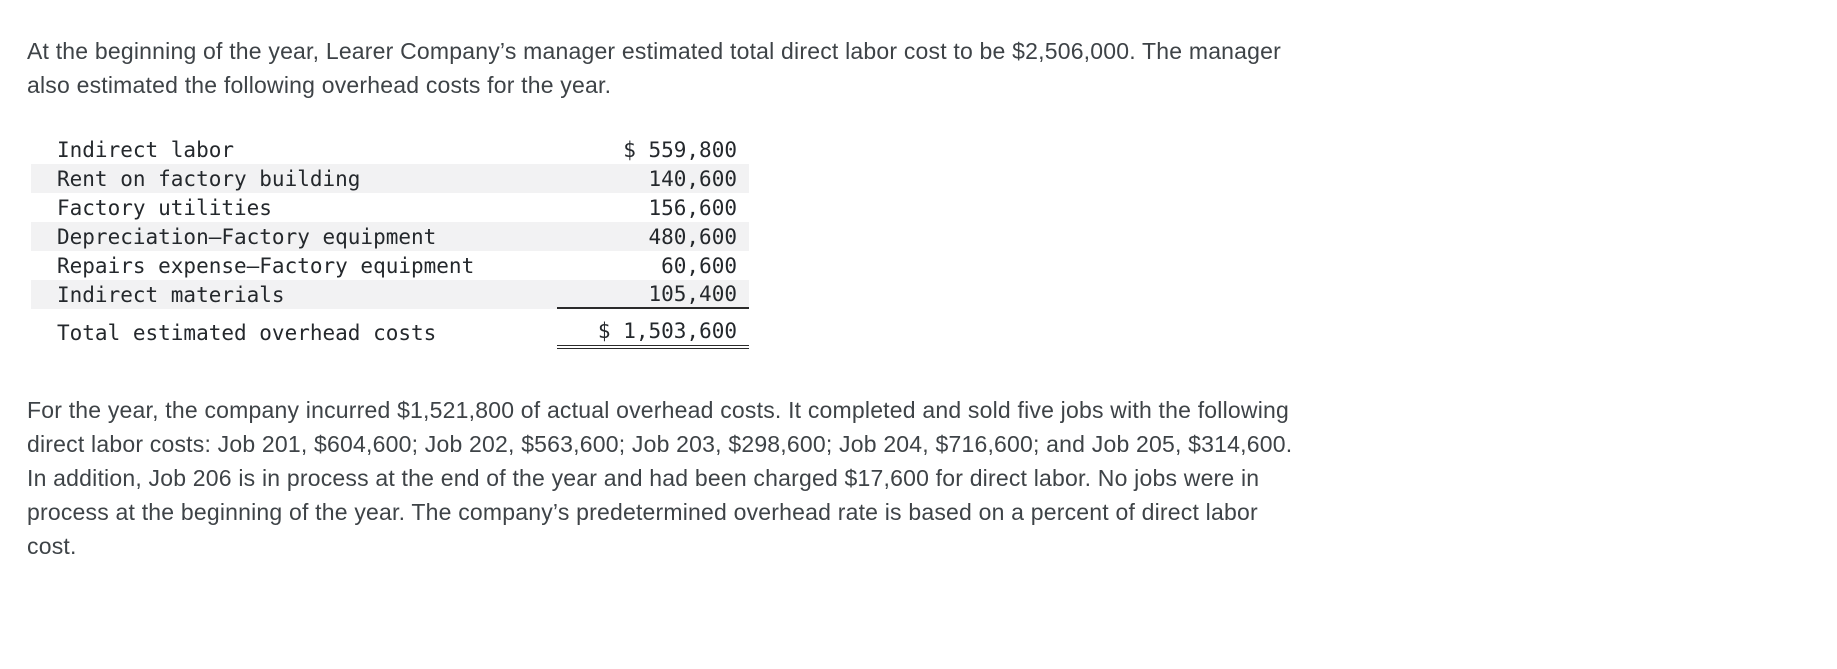 Image resolution: width=1837 pixels, height=669 pixels. I want to click on overhead-amount: 156,600, so click(692, 207).